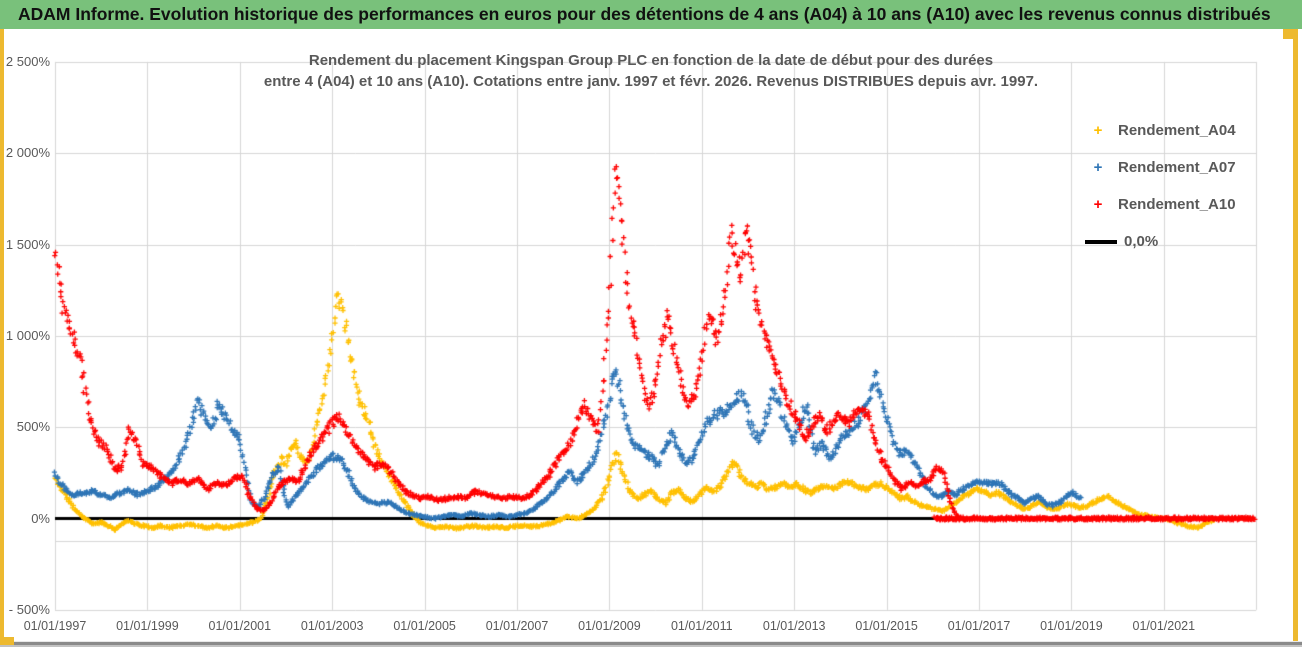 The width and height of the screenshot is (1302, 647). I want to click on window-frame-left-border, so click(2, 335).